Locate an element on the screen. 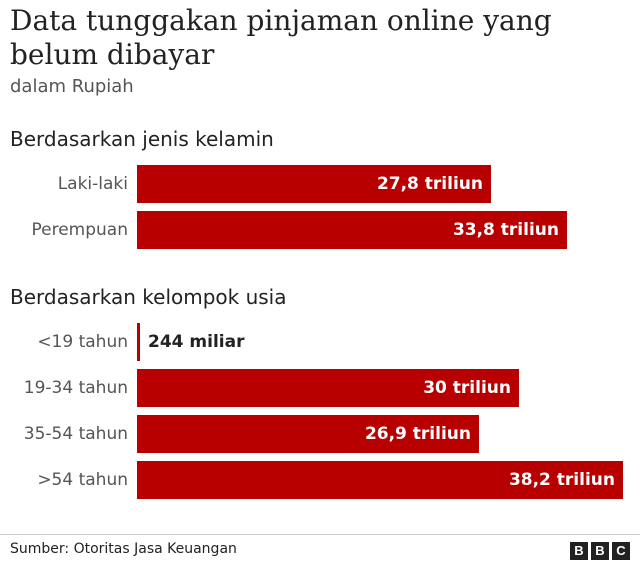  bbc-logo: B B C is located at coordinates (600, 551).